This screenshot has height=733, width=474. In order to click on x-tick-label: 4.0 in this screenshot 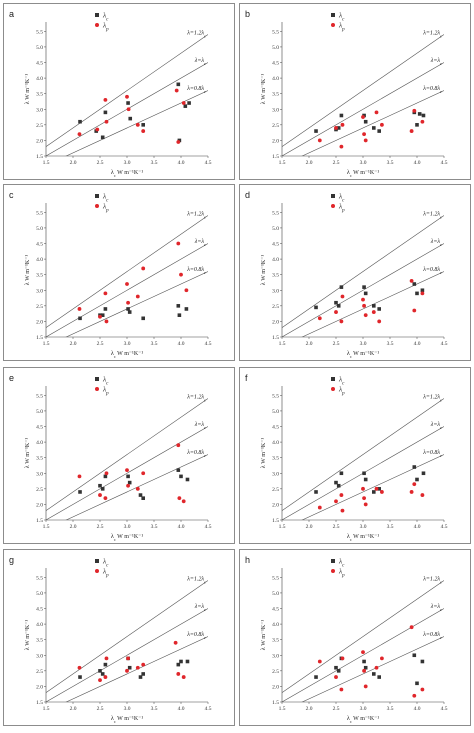, I will do `click(181, 527)`.